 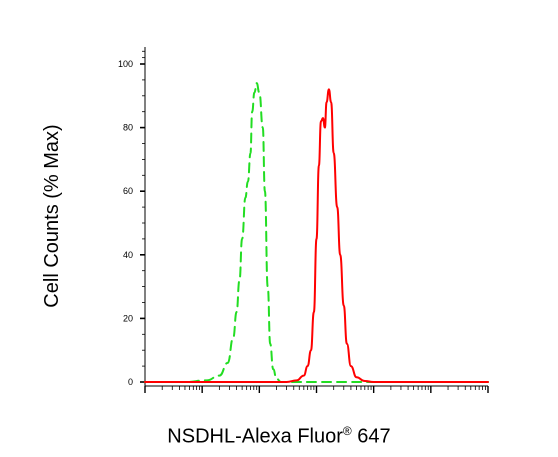 I want to click on x-axis-label: NSDHL-Alexa Fluor® 647, so click(x=279, y=436).